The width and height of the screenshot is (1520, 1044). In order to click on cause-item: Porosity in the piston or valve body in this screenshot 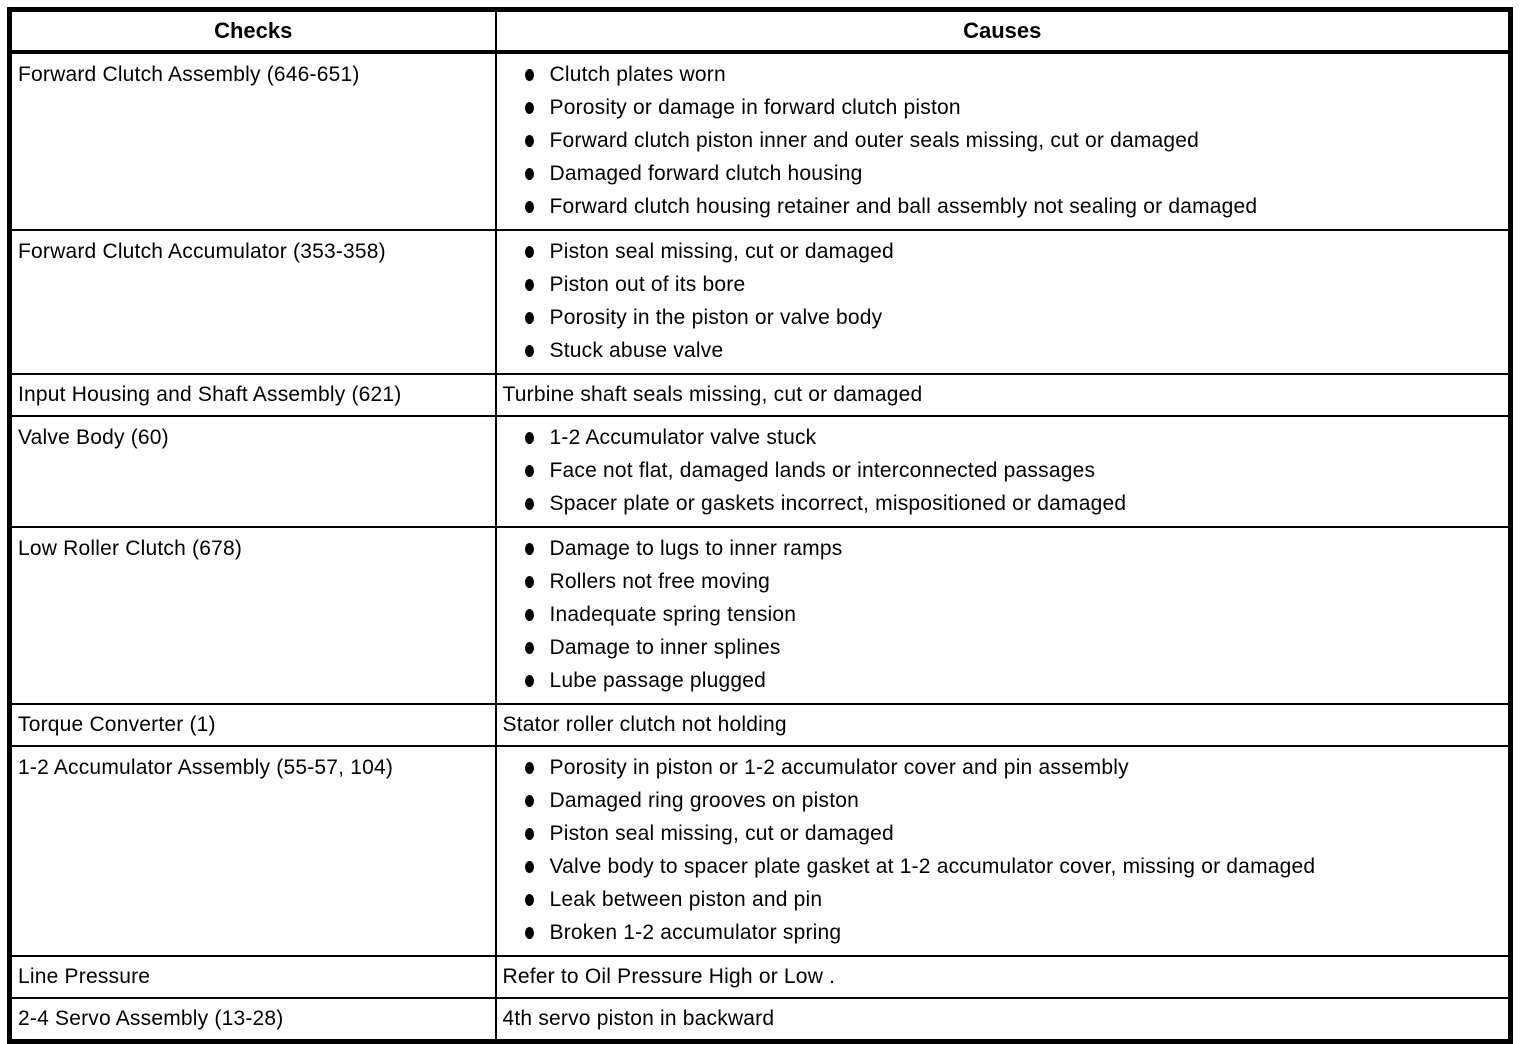, I will do `click(1003, 317)`.